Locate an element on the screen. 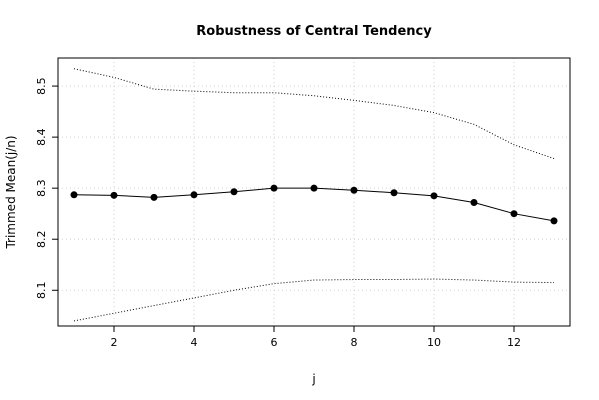 This screenshot has width=599, height=400. y-tick-label-2: 8.3 is located at coordinates (41, 188).